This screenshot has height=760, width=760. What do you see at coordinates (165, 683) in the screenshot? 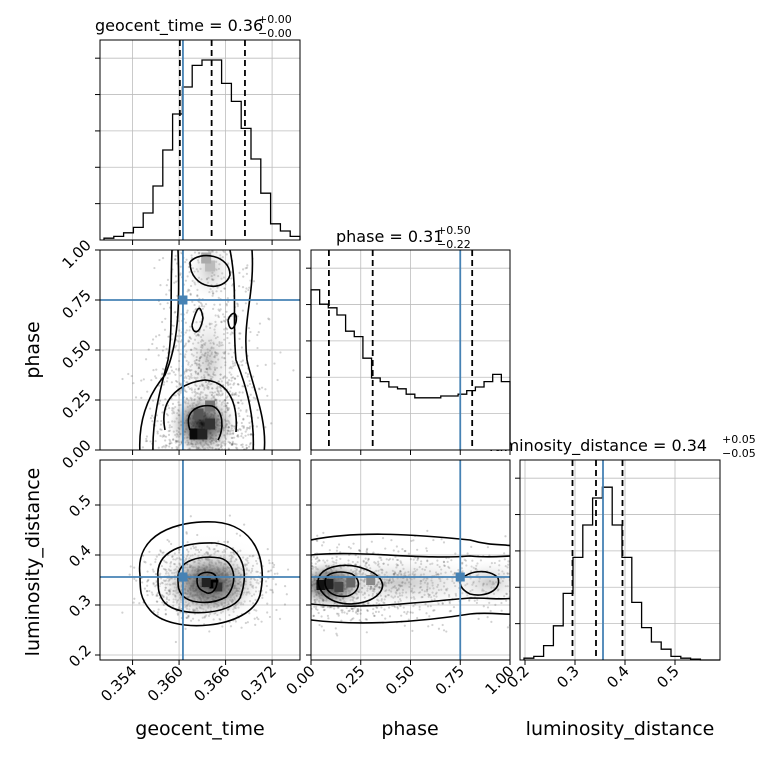
I see `x-tick-label: 0.360` at bounding box center [165, 683].